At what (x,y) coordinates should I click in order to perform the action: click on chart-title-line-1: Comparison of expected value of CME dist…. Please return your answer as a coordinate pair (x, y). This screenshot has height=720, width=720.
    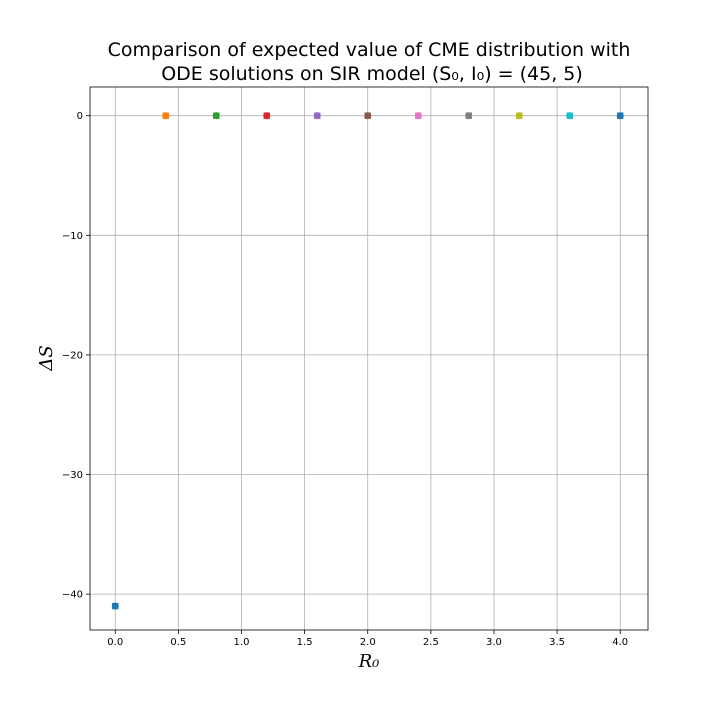
    Looking at the image, I should click on (369, 50).